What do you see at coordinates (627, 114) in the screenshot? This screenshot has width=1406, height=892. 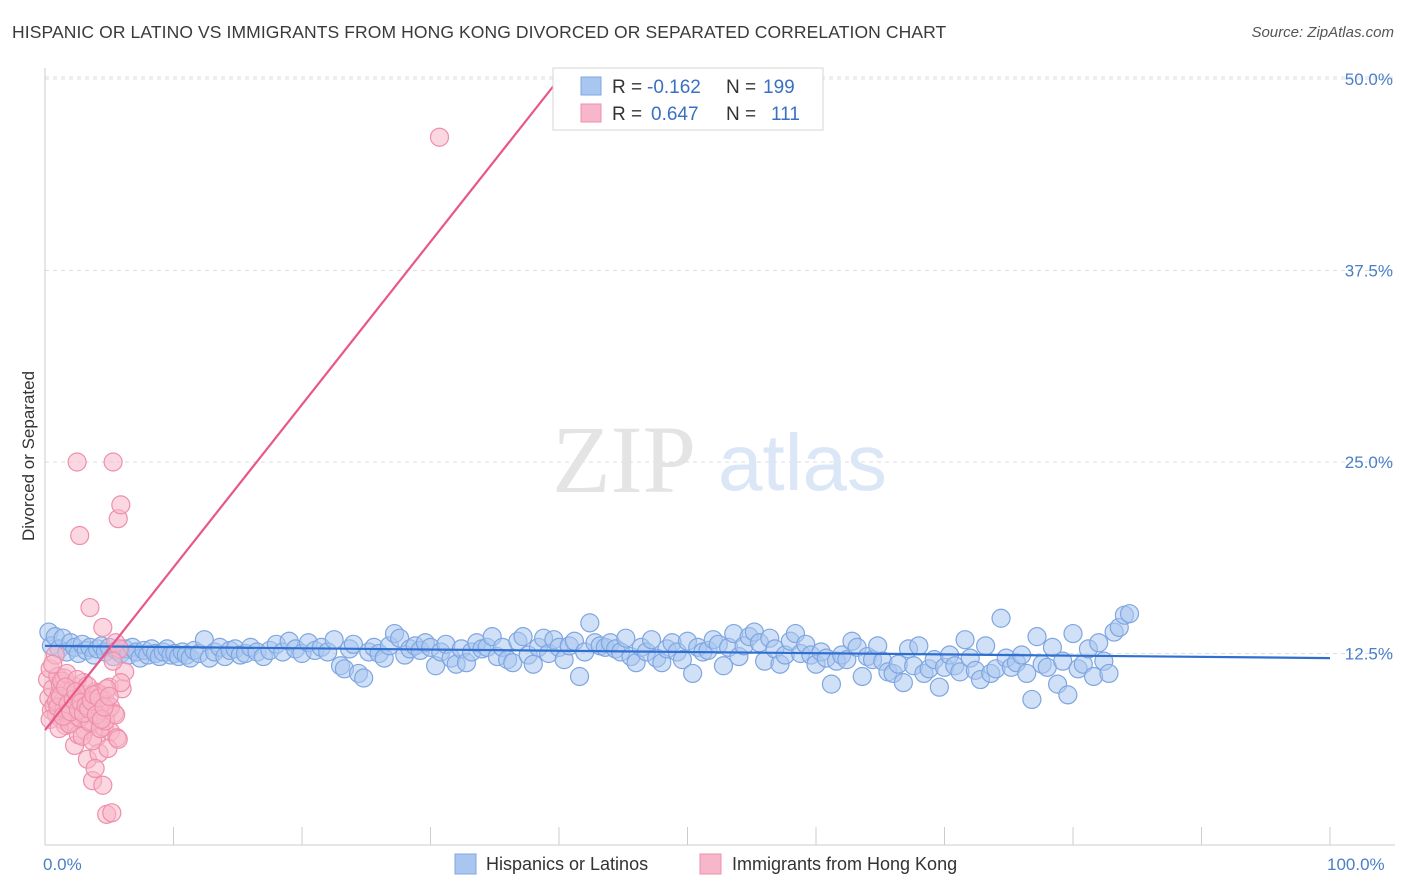 I see `stats-pink-r-label: R =` at bounding box center [627, 114].